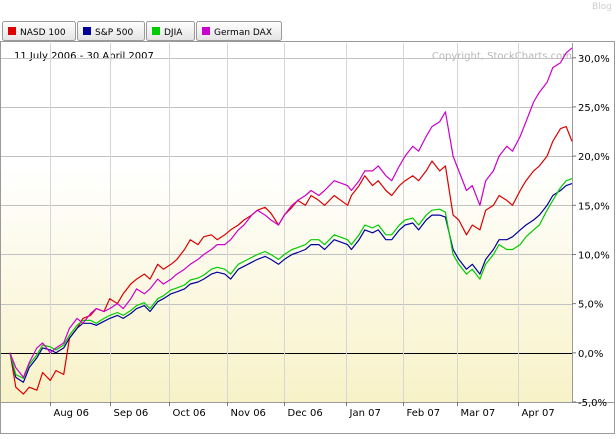  I want to click on x-tick-label: Mar 07, so click(478, 413).